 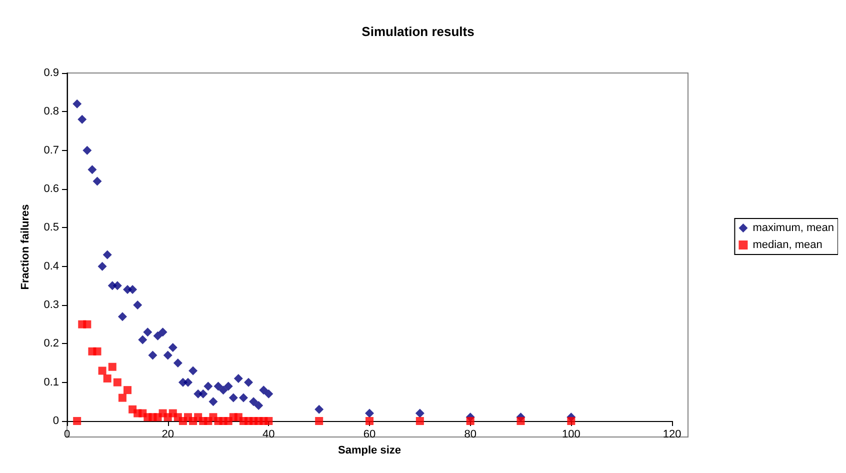 I want to click on y-tick-label: 0.1, so click(x=51, y=382).